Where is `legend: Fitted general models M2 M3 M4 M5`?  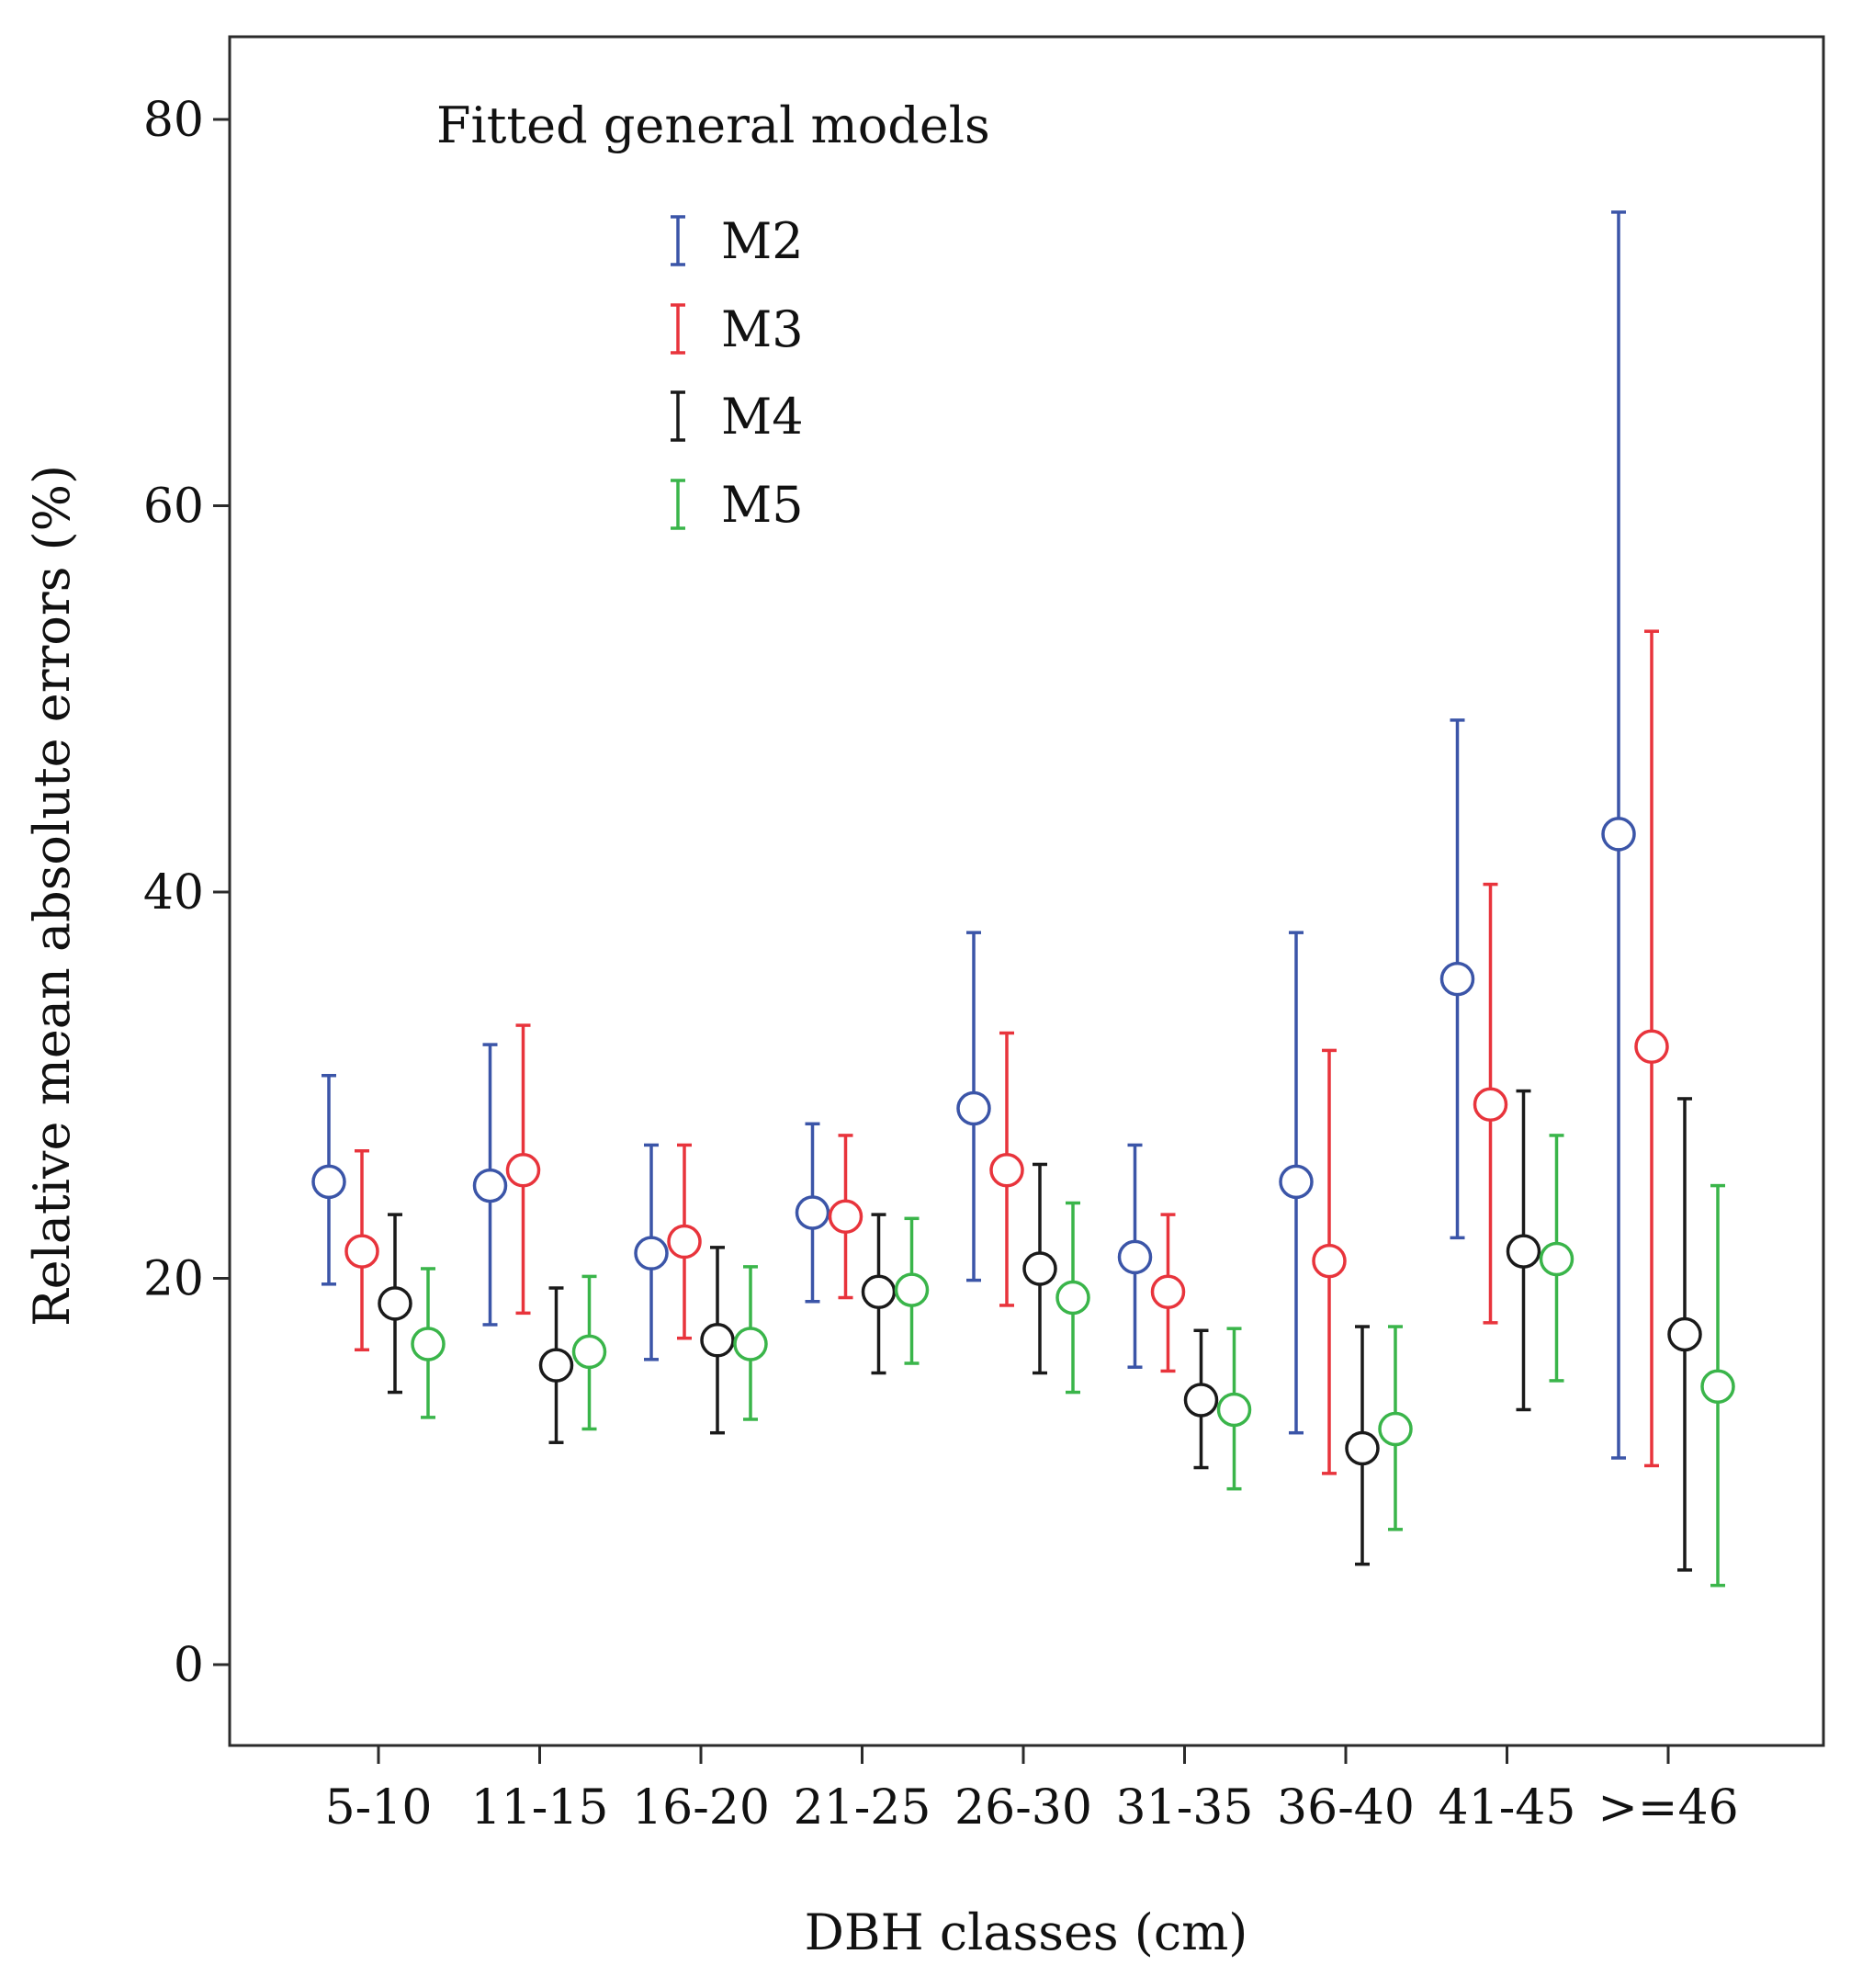
legend: Fitted general models M2 M3 M4 M5 is located at coordinates (713, 315).